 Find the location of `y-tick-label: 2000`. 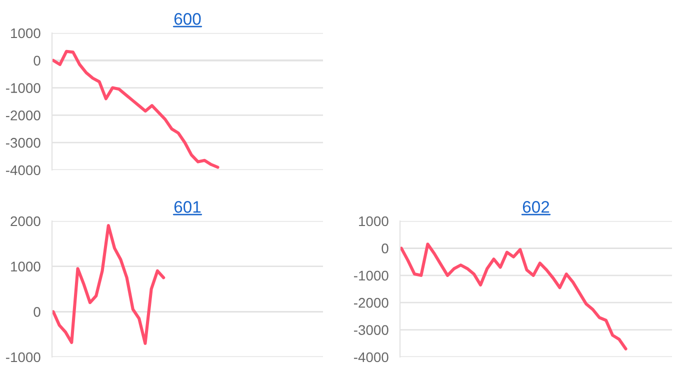

y-tick-label: 2000 is located at coordinates (25, 221).